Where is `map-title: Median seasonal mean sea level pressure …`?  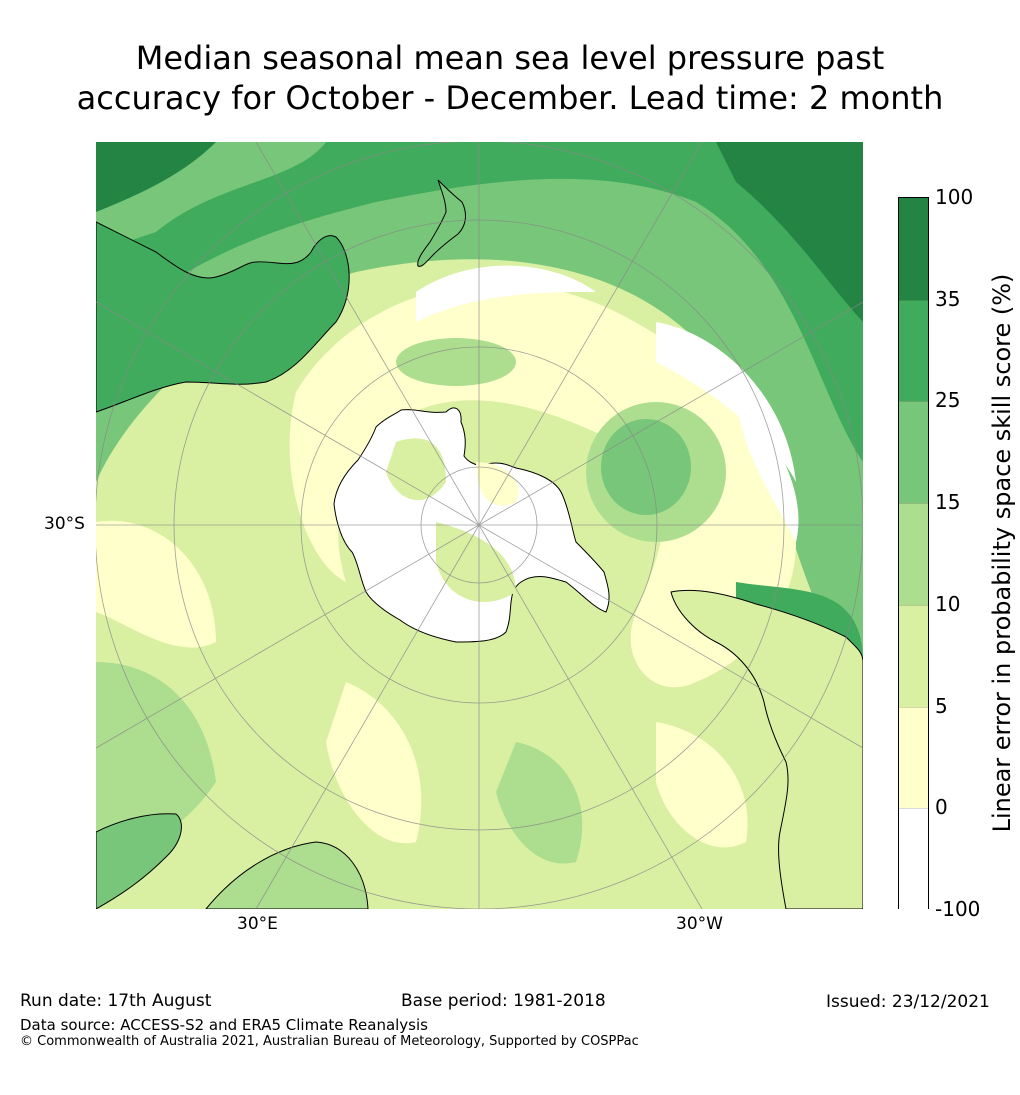
map-title: Median seasonal mean sea level pressure … is located at coordinates (510, 78).